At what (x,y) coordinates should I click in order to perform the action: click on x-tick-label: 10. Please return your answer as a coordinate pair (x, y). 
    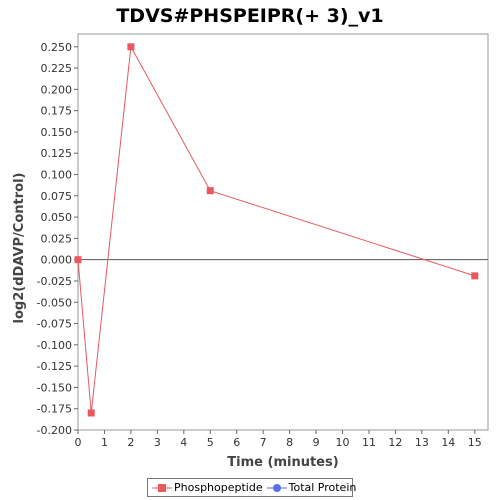
    Looking at the image, I should click on (343, 442).